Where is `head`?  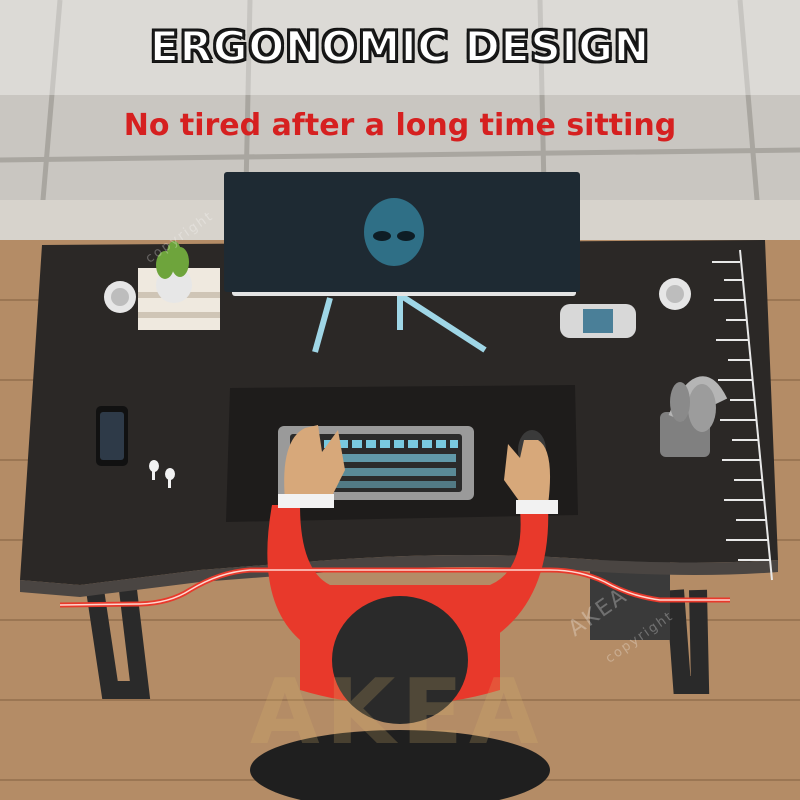
head is located at coordinates (400, 660).